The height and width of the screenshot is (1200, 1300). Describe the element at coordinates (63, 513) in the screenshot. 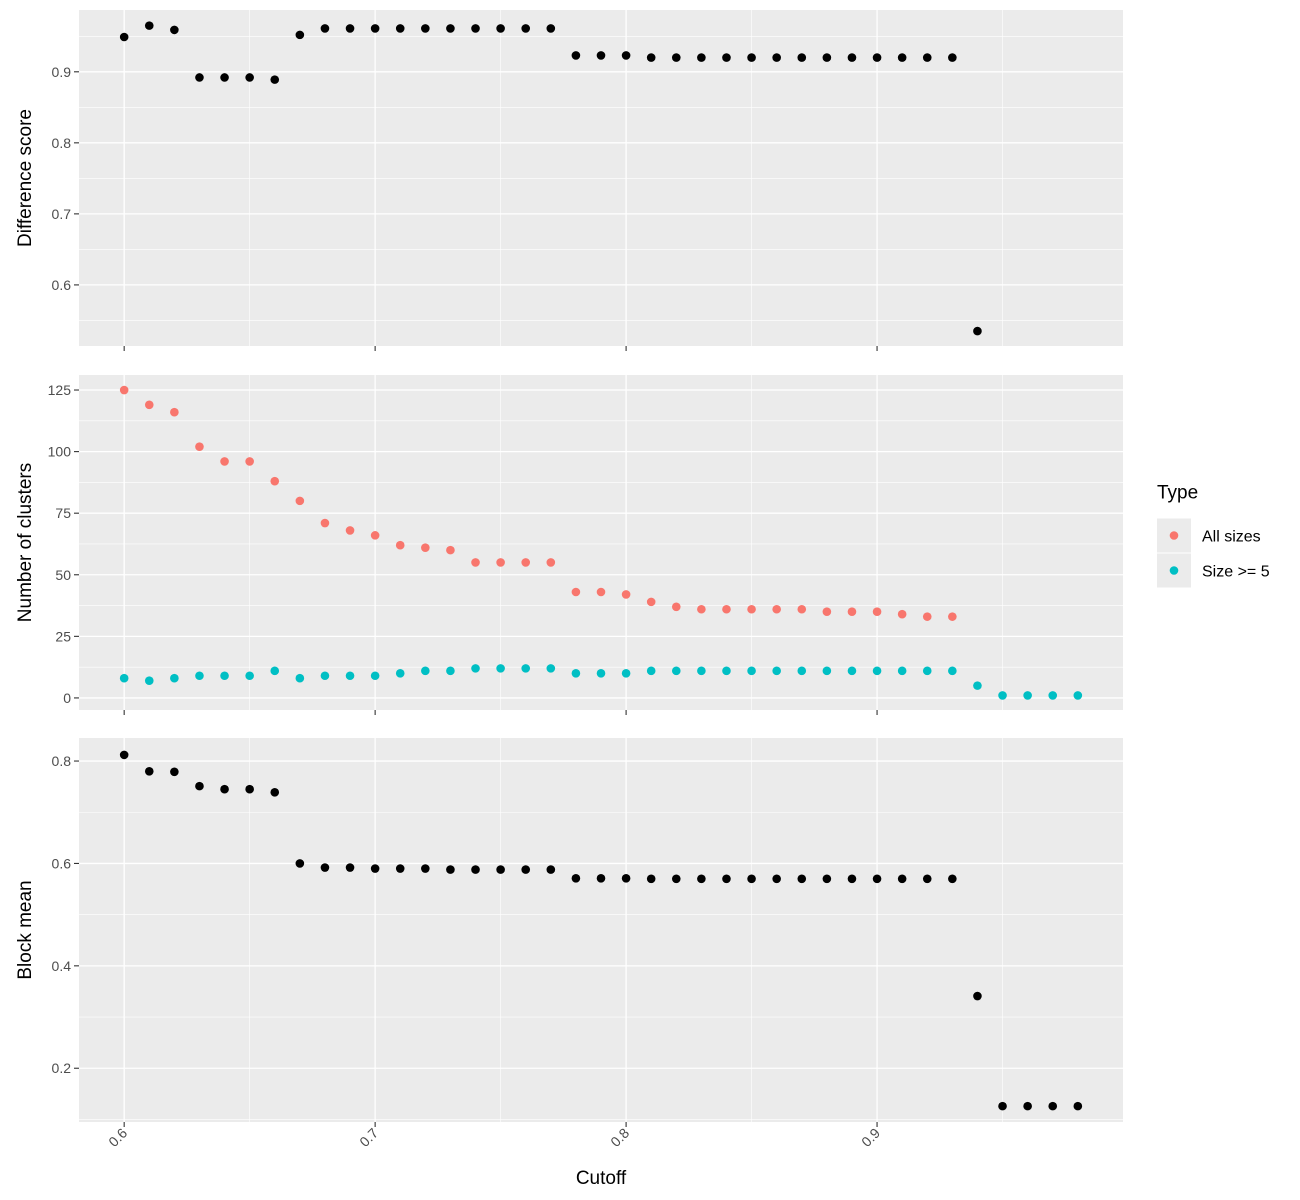

I see `y-tick-label: 75` at that location.